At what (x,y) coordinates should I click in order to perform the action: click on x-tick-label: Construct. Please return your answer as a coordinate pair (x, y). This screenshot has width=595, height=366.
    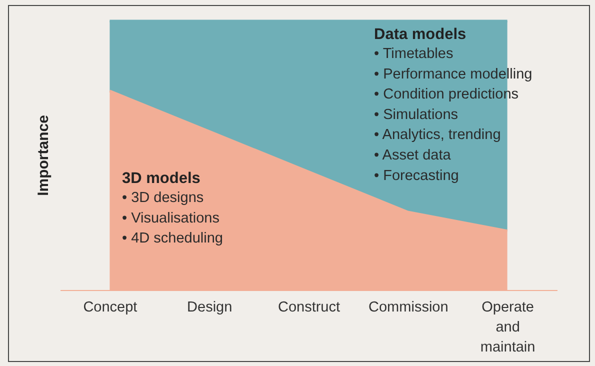
    Looking at the image, I should click on (309, 308).